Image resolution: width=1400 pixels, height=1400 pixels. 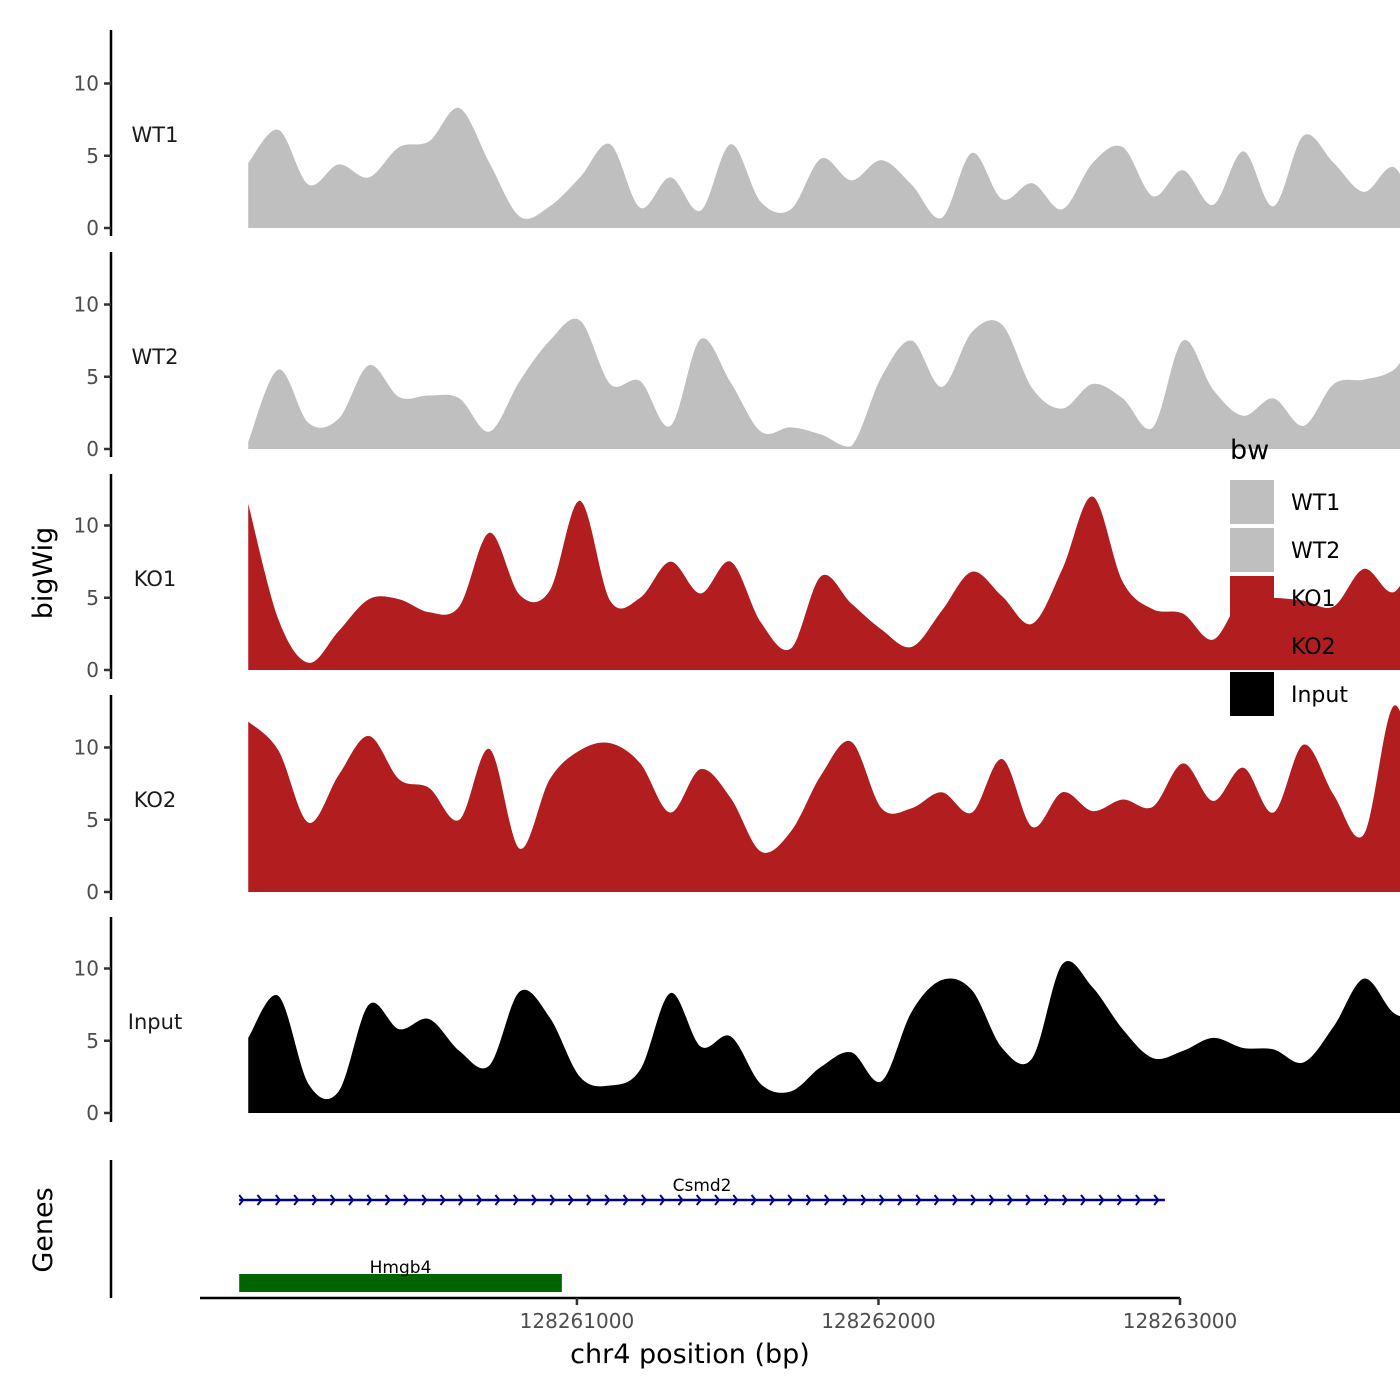 What do you see at coordinates (155, 579) in the screenshot?
I see `track-label: KO1` at bounding box center [155, 579].